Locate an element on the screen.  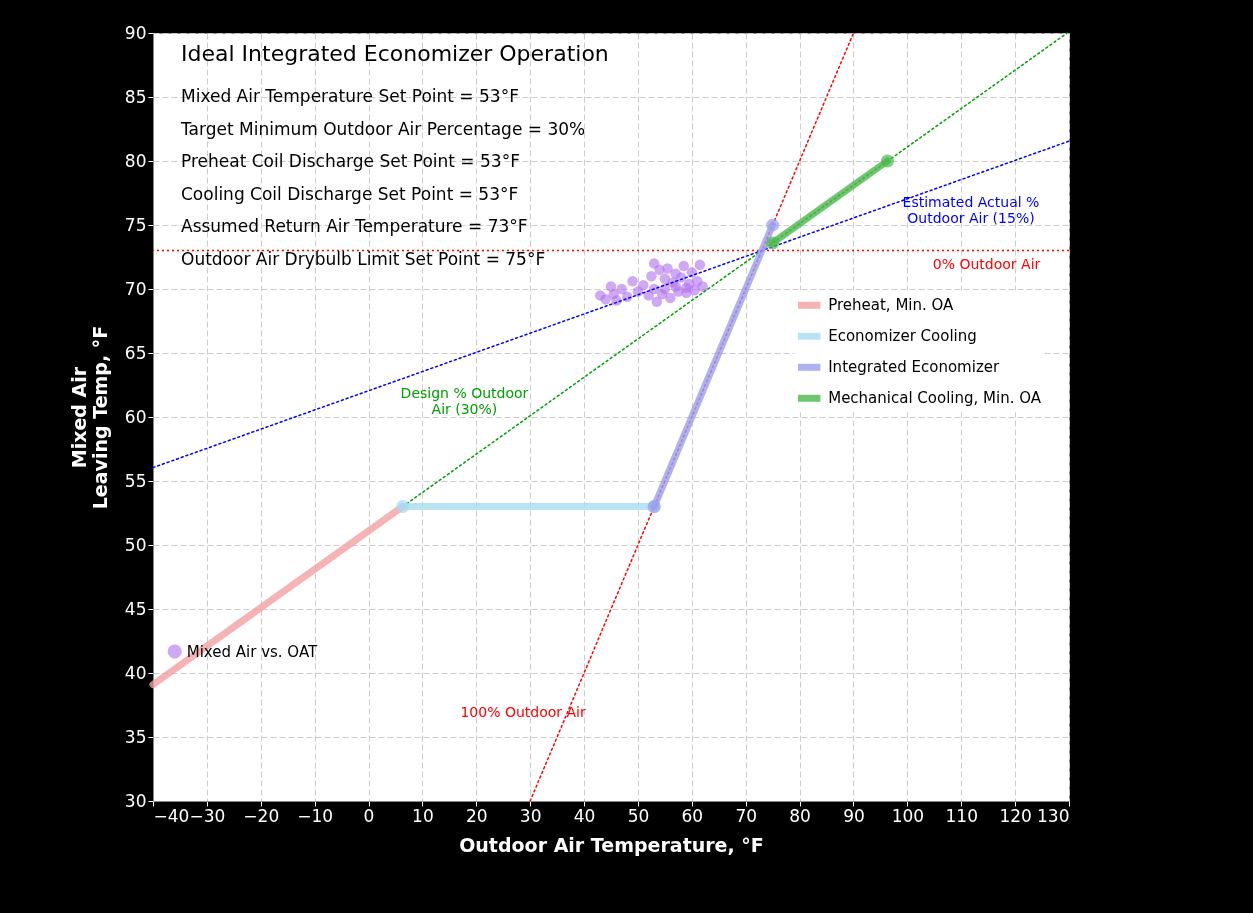
x-tick-label: 70 is located at coordinates (746, 815).